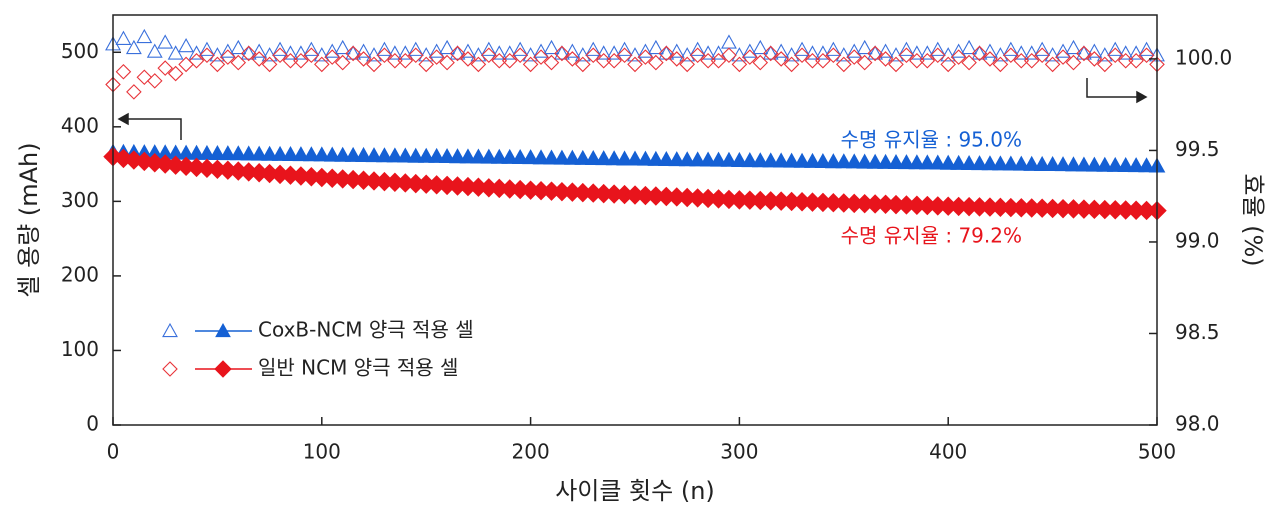 Image resolution: width=1280 pixels, height=519 pixels. Describe the element at coordinates (1197, 332) in the screenshot. I see `y2-tick-label: 98.5` at that location.